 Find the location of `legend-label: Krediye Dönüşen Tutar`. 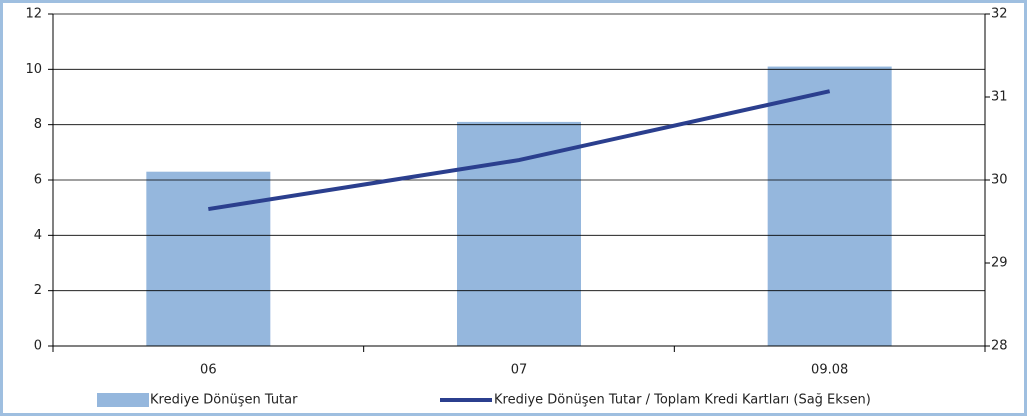

legend-label: Krediye Dönüşen Tutar is located at coordinates (224, 400).